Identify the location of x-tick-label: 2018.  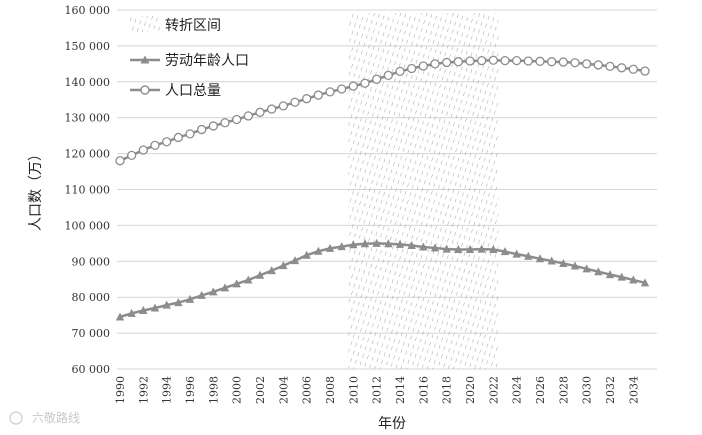
(447, 390).